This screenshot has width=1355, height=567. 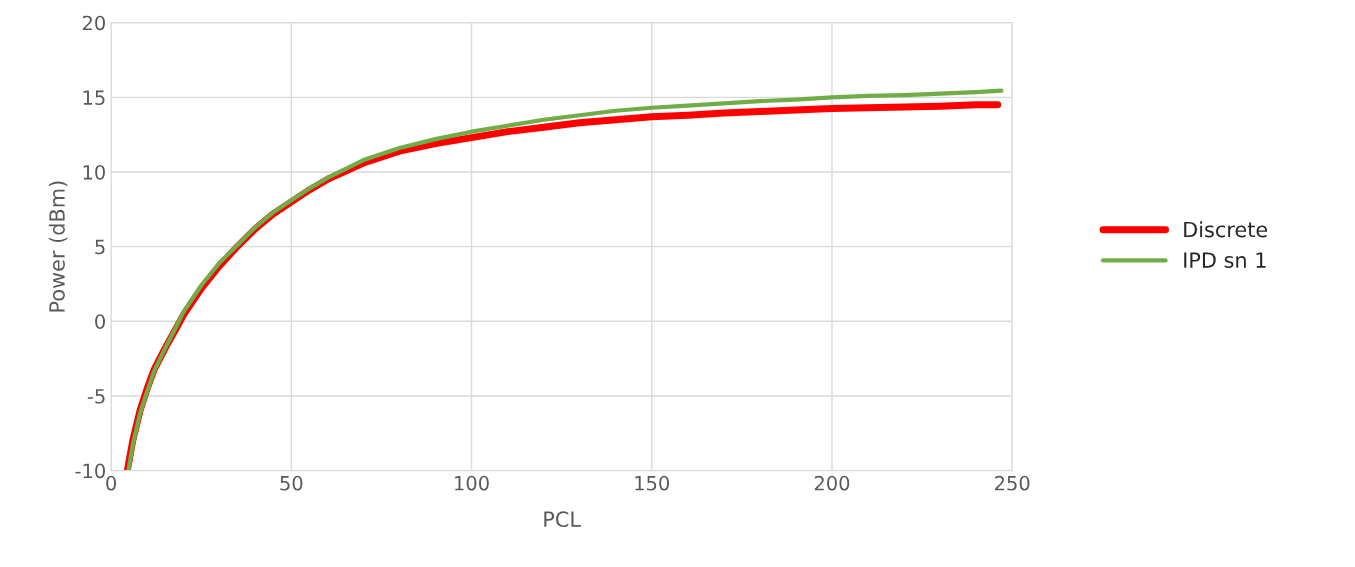 I want to click on x-tick-label: 200, so click(x=832, y=483).